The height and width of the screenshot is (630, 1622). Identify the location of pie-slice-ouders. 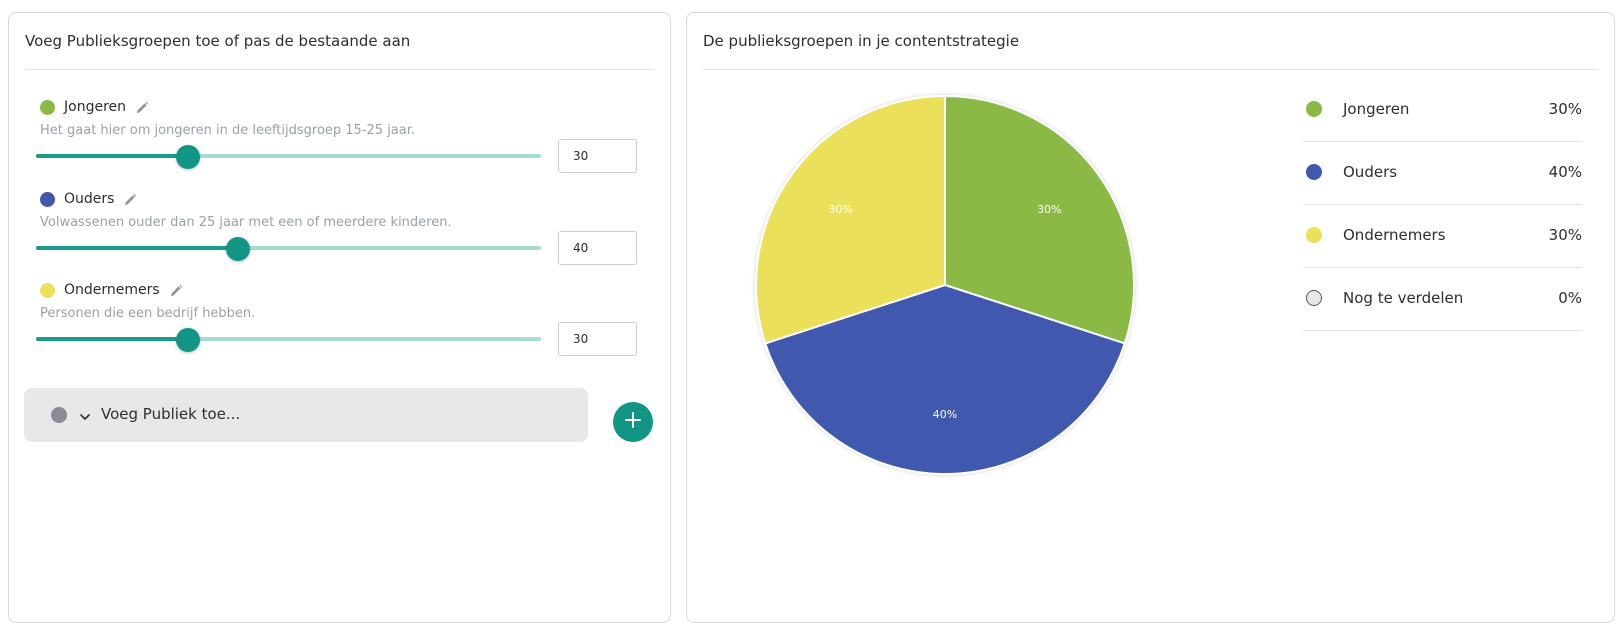
(945, 379).